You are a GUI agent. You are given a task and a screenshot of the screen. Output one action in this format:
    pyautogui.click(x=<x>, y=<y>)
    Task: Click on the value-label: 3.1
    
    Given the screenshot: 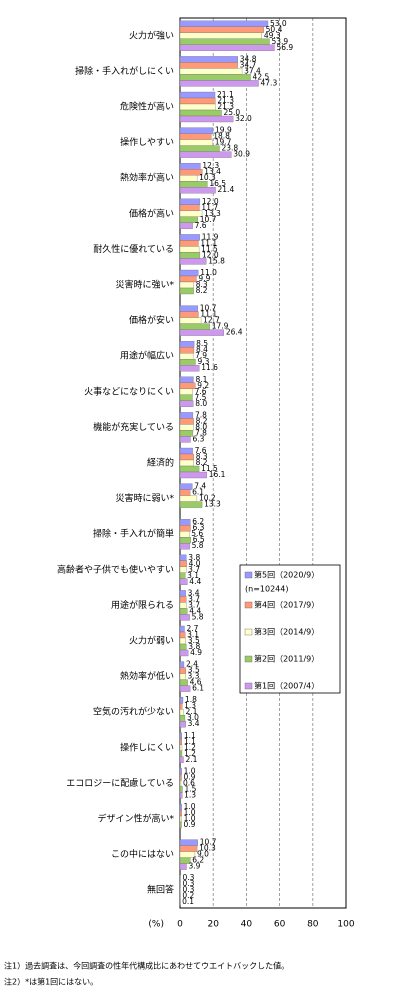 What is the action you would take?
    pyautogui.click(x=193, y=575)
    